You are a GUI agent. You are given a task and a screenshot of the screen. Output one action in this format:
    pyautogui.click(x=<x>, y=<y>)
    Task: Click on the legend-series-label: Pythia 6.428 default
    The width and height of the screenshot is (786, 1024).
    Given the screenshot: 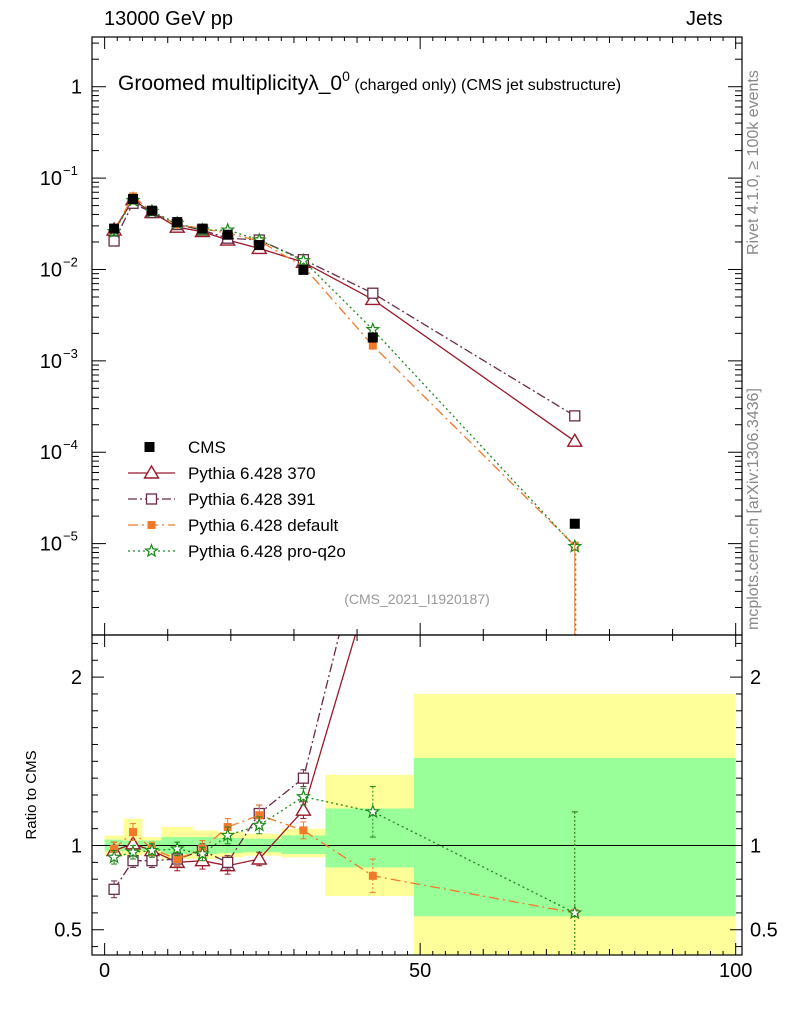 What is the action you would take?
    pyautogui.click(x=263, y=525)
    